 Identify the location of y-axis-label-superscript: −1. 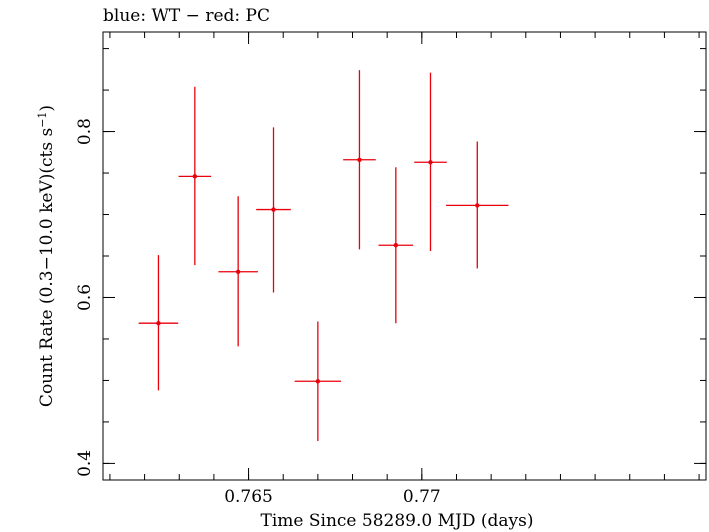
(42, 120).